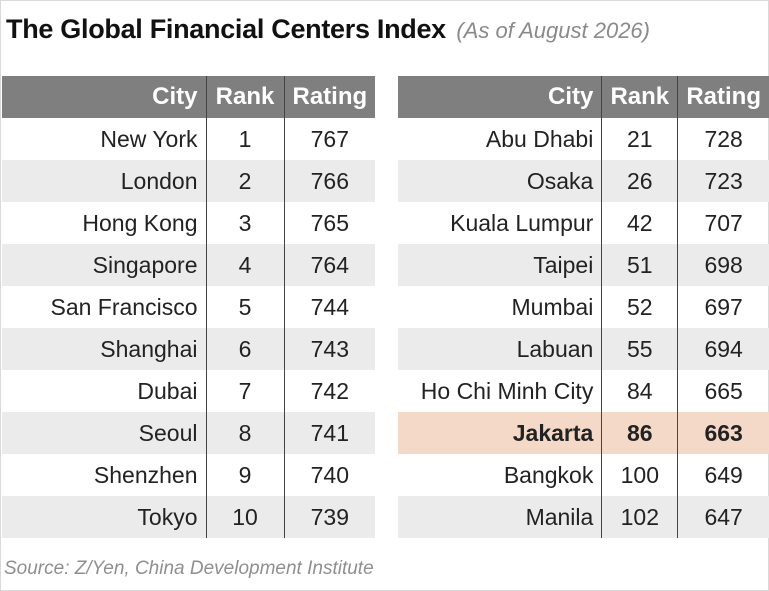  Describe the element at coordinates (104, 265) in the screenshot. I see `cell-city: Singapore` at that location.